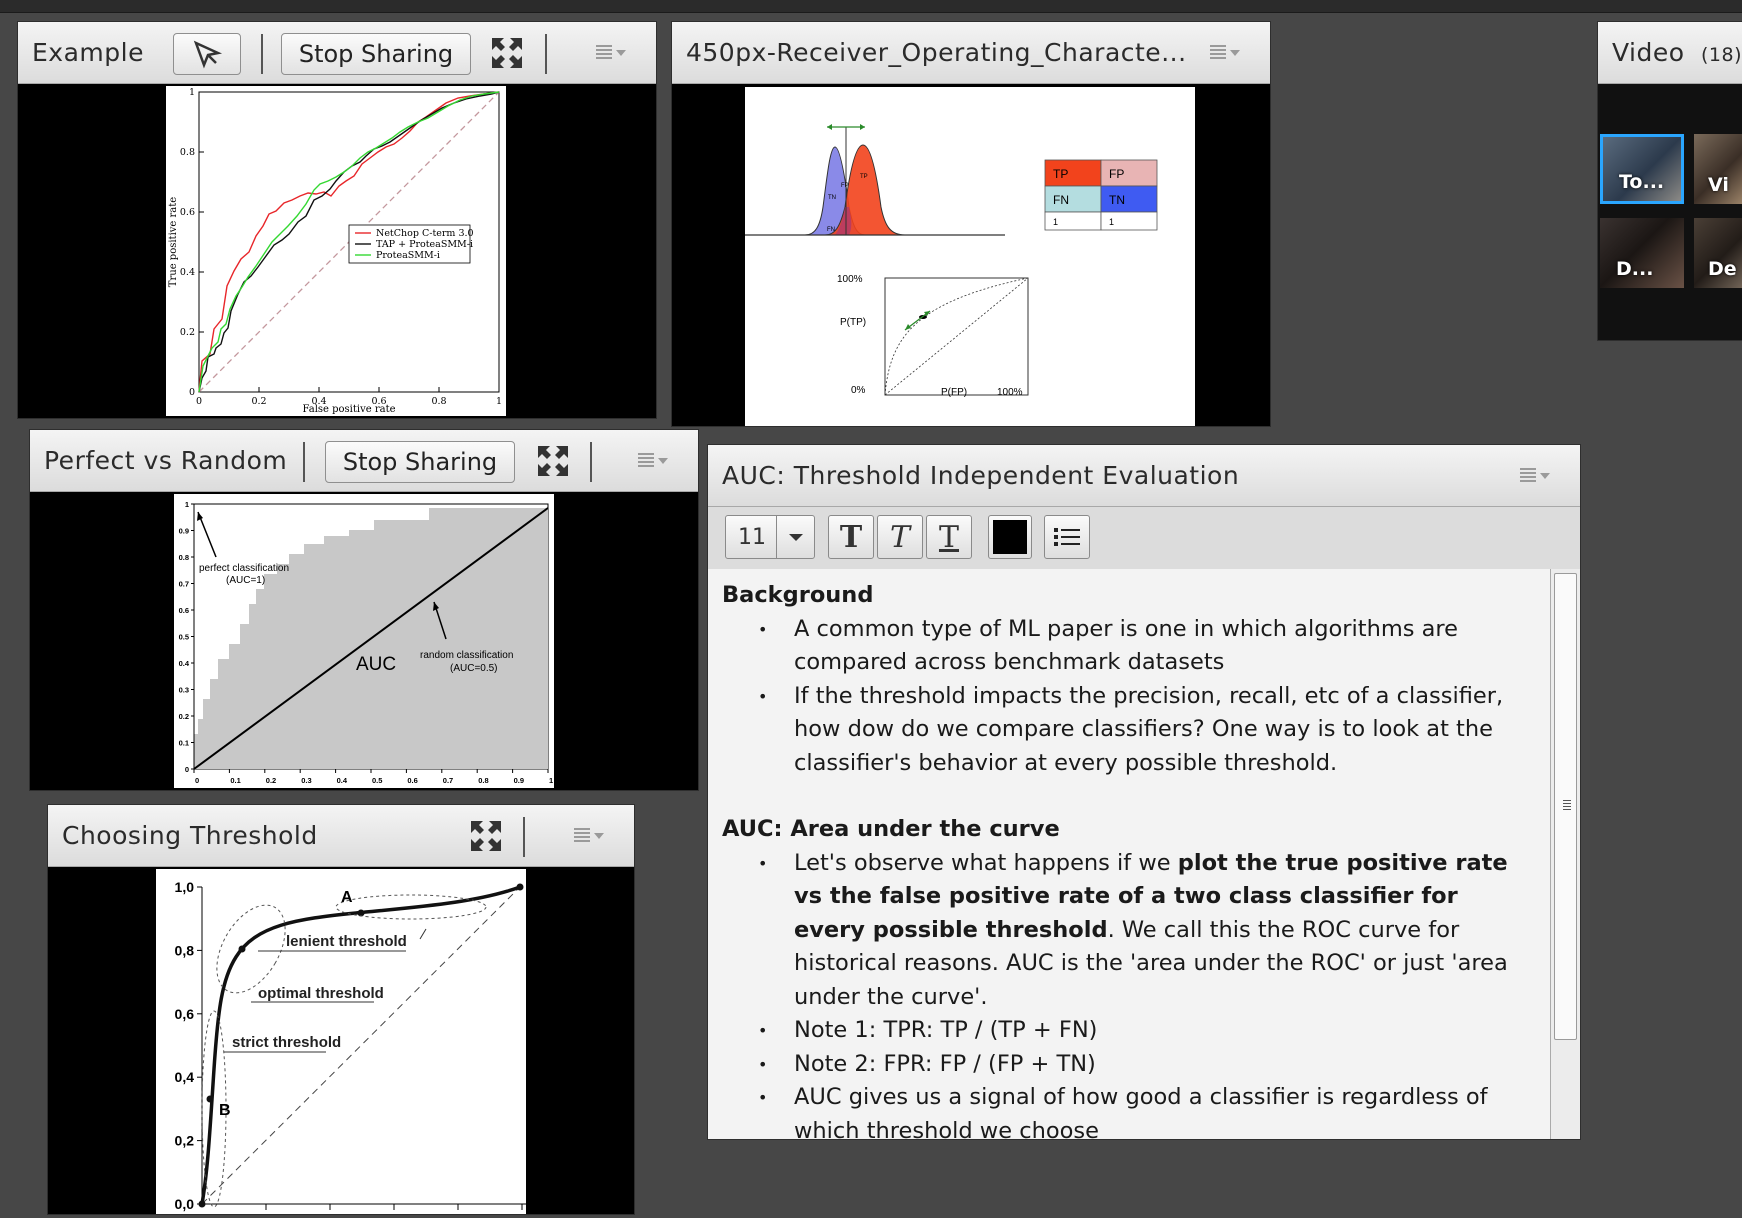  I want to click on x-tick-label: 0.1, so click(235, 780).